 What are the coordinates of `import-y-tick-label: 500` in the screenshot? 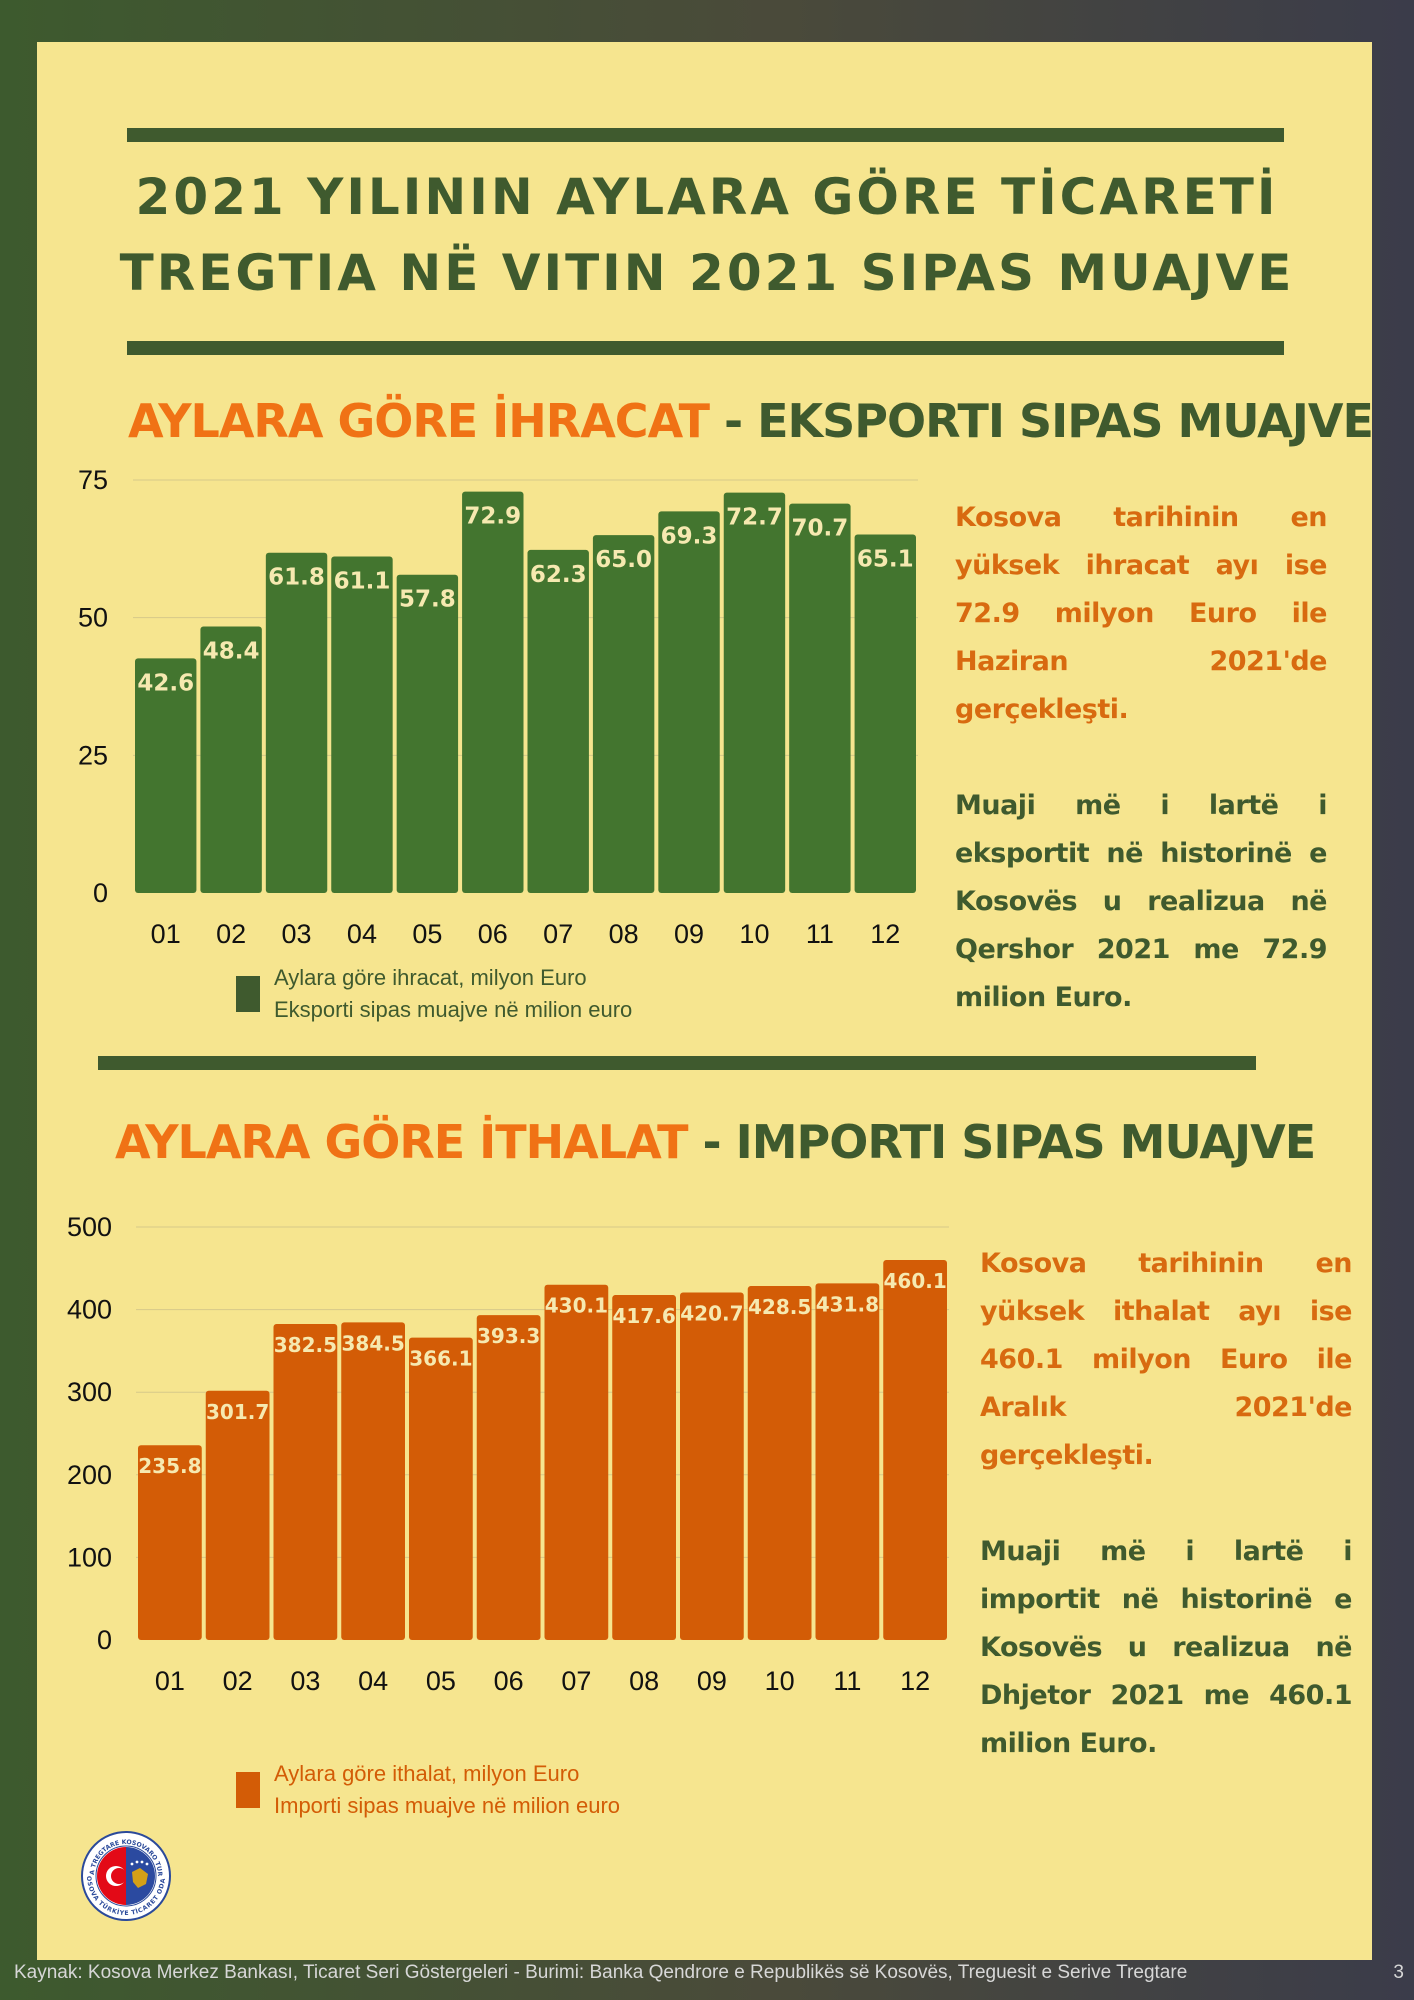 It's located at (89, 1227).